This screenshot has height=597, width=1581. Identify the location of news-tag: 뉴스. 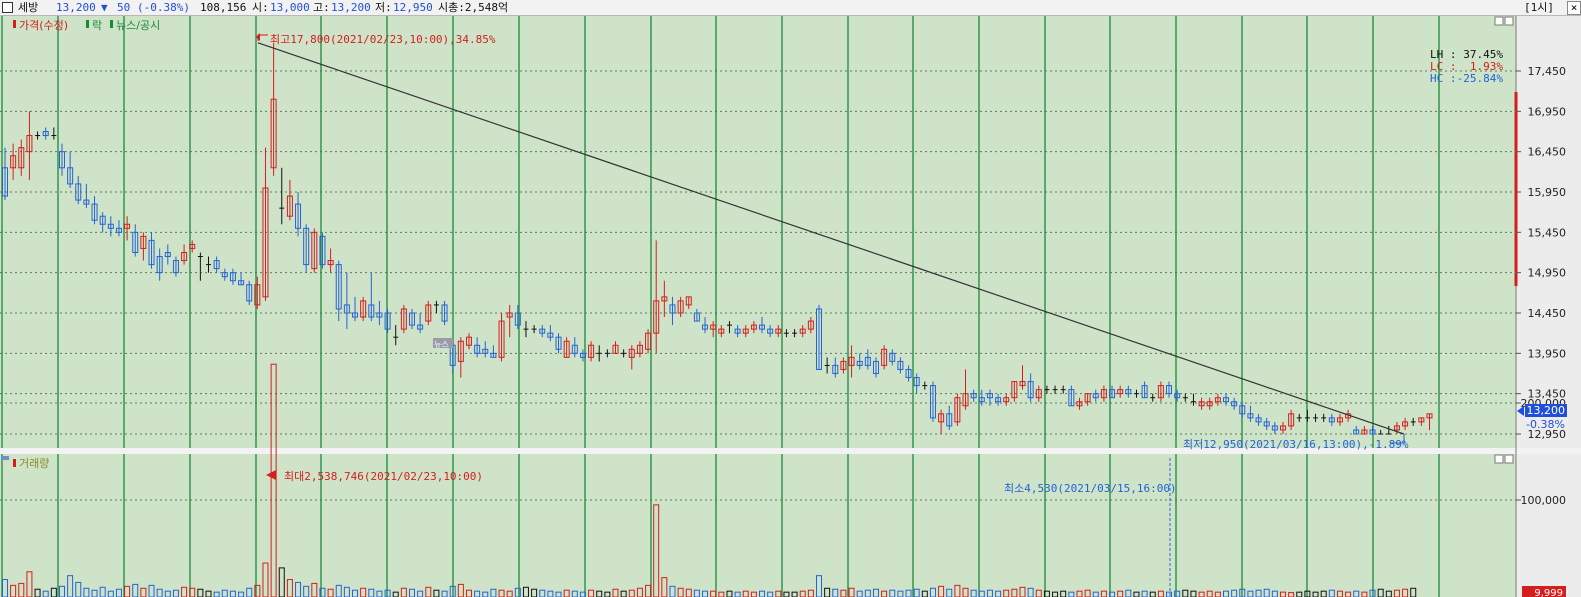
(441, 344).